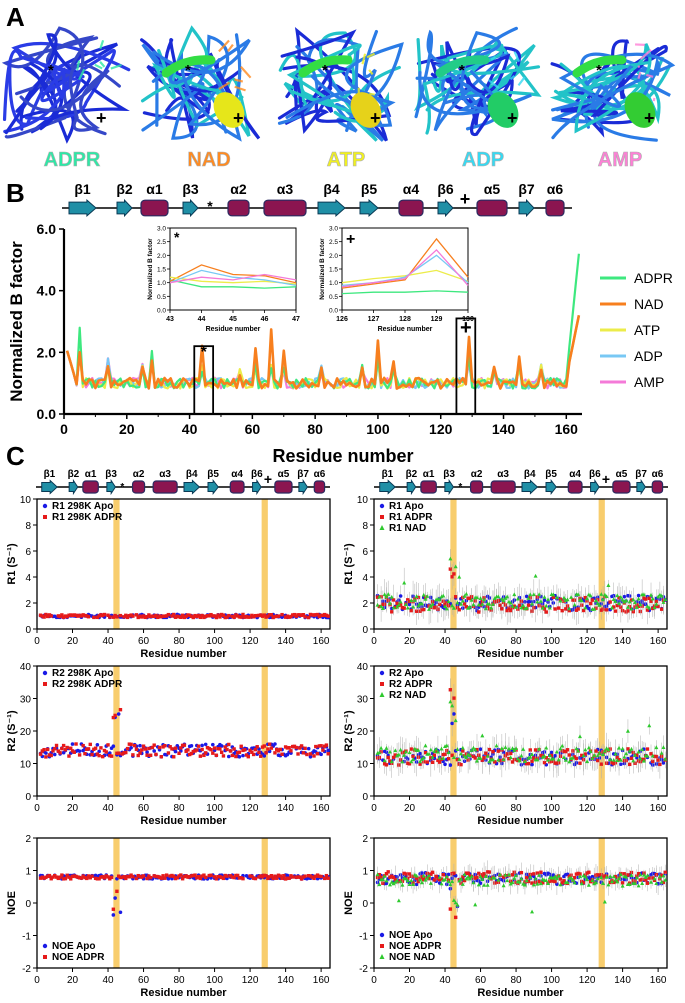 The height and width of the screenshot is (1003, 685). Describe the element at coordinates (229, 110) in the screenshot. I see `loop-highlight-plus` at that location.